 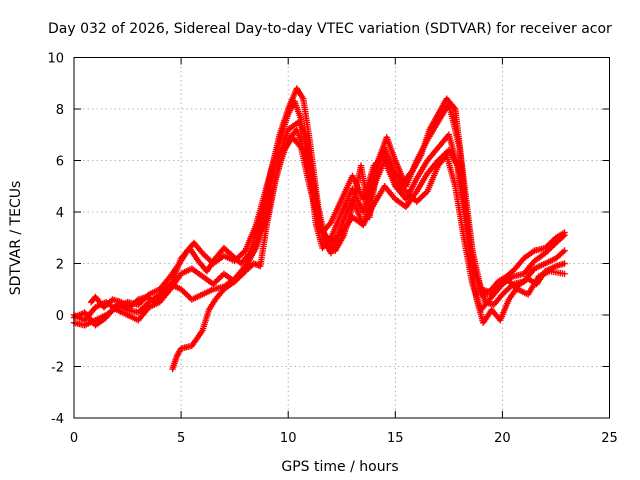 What do you see at coordinates (16, 238) in the screenshot?
I see `y-axis-label: SDTVAR / TECUs` at bounding box center [16, 238].